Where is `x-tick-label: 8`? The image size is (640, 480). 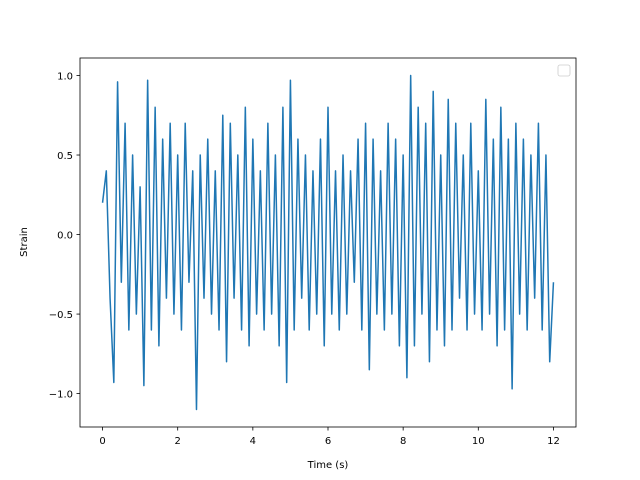
x-tick-label: 8 is located at coordinates (403, 441).